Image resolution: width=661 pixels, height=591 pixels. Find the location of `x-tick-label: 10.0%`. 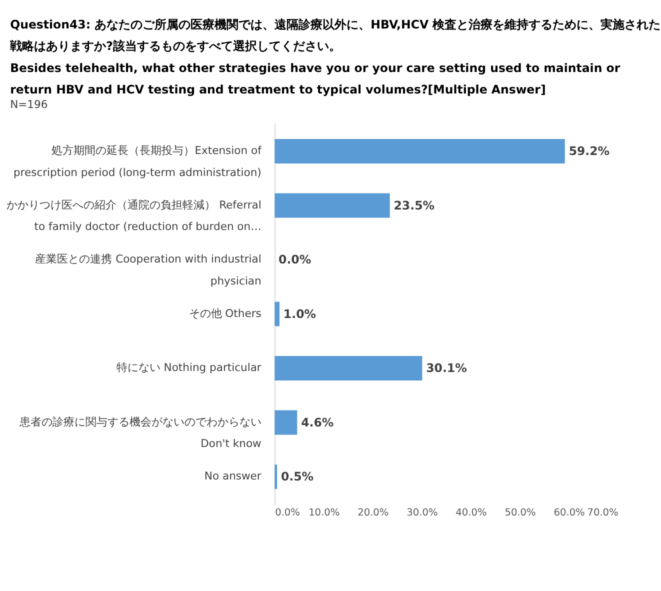

x-tick-label: 10.0% is located at coordinates (324, 513).